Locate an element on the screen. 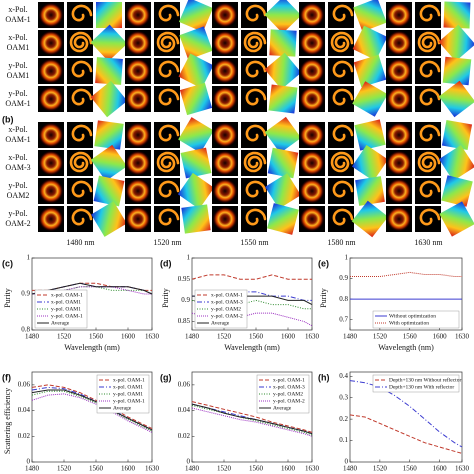  legend-label: y-pol. OAM-2 is located at coordinates (289, 401).